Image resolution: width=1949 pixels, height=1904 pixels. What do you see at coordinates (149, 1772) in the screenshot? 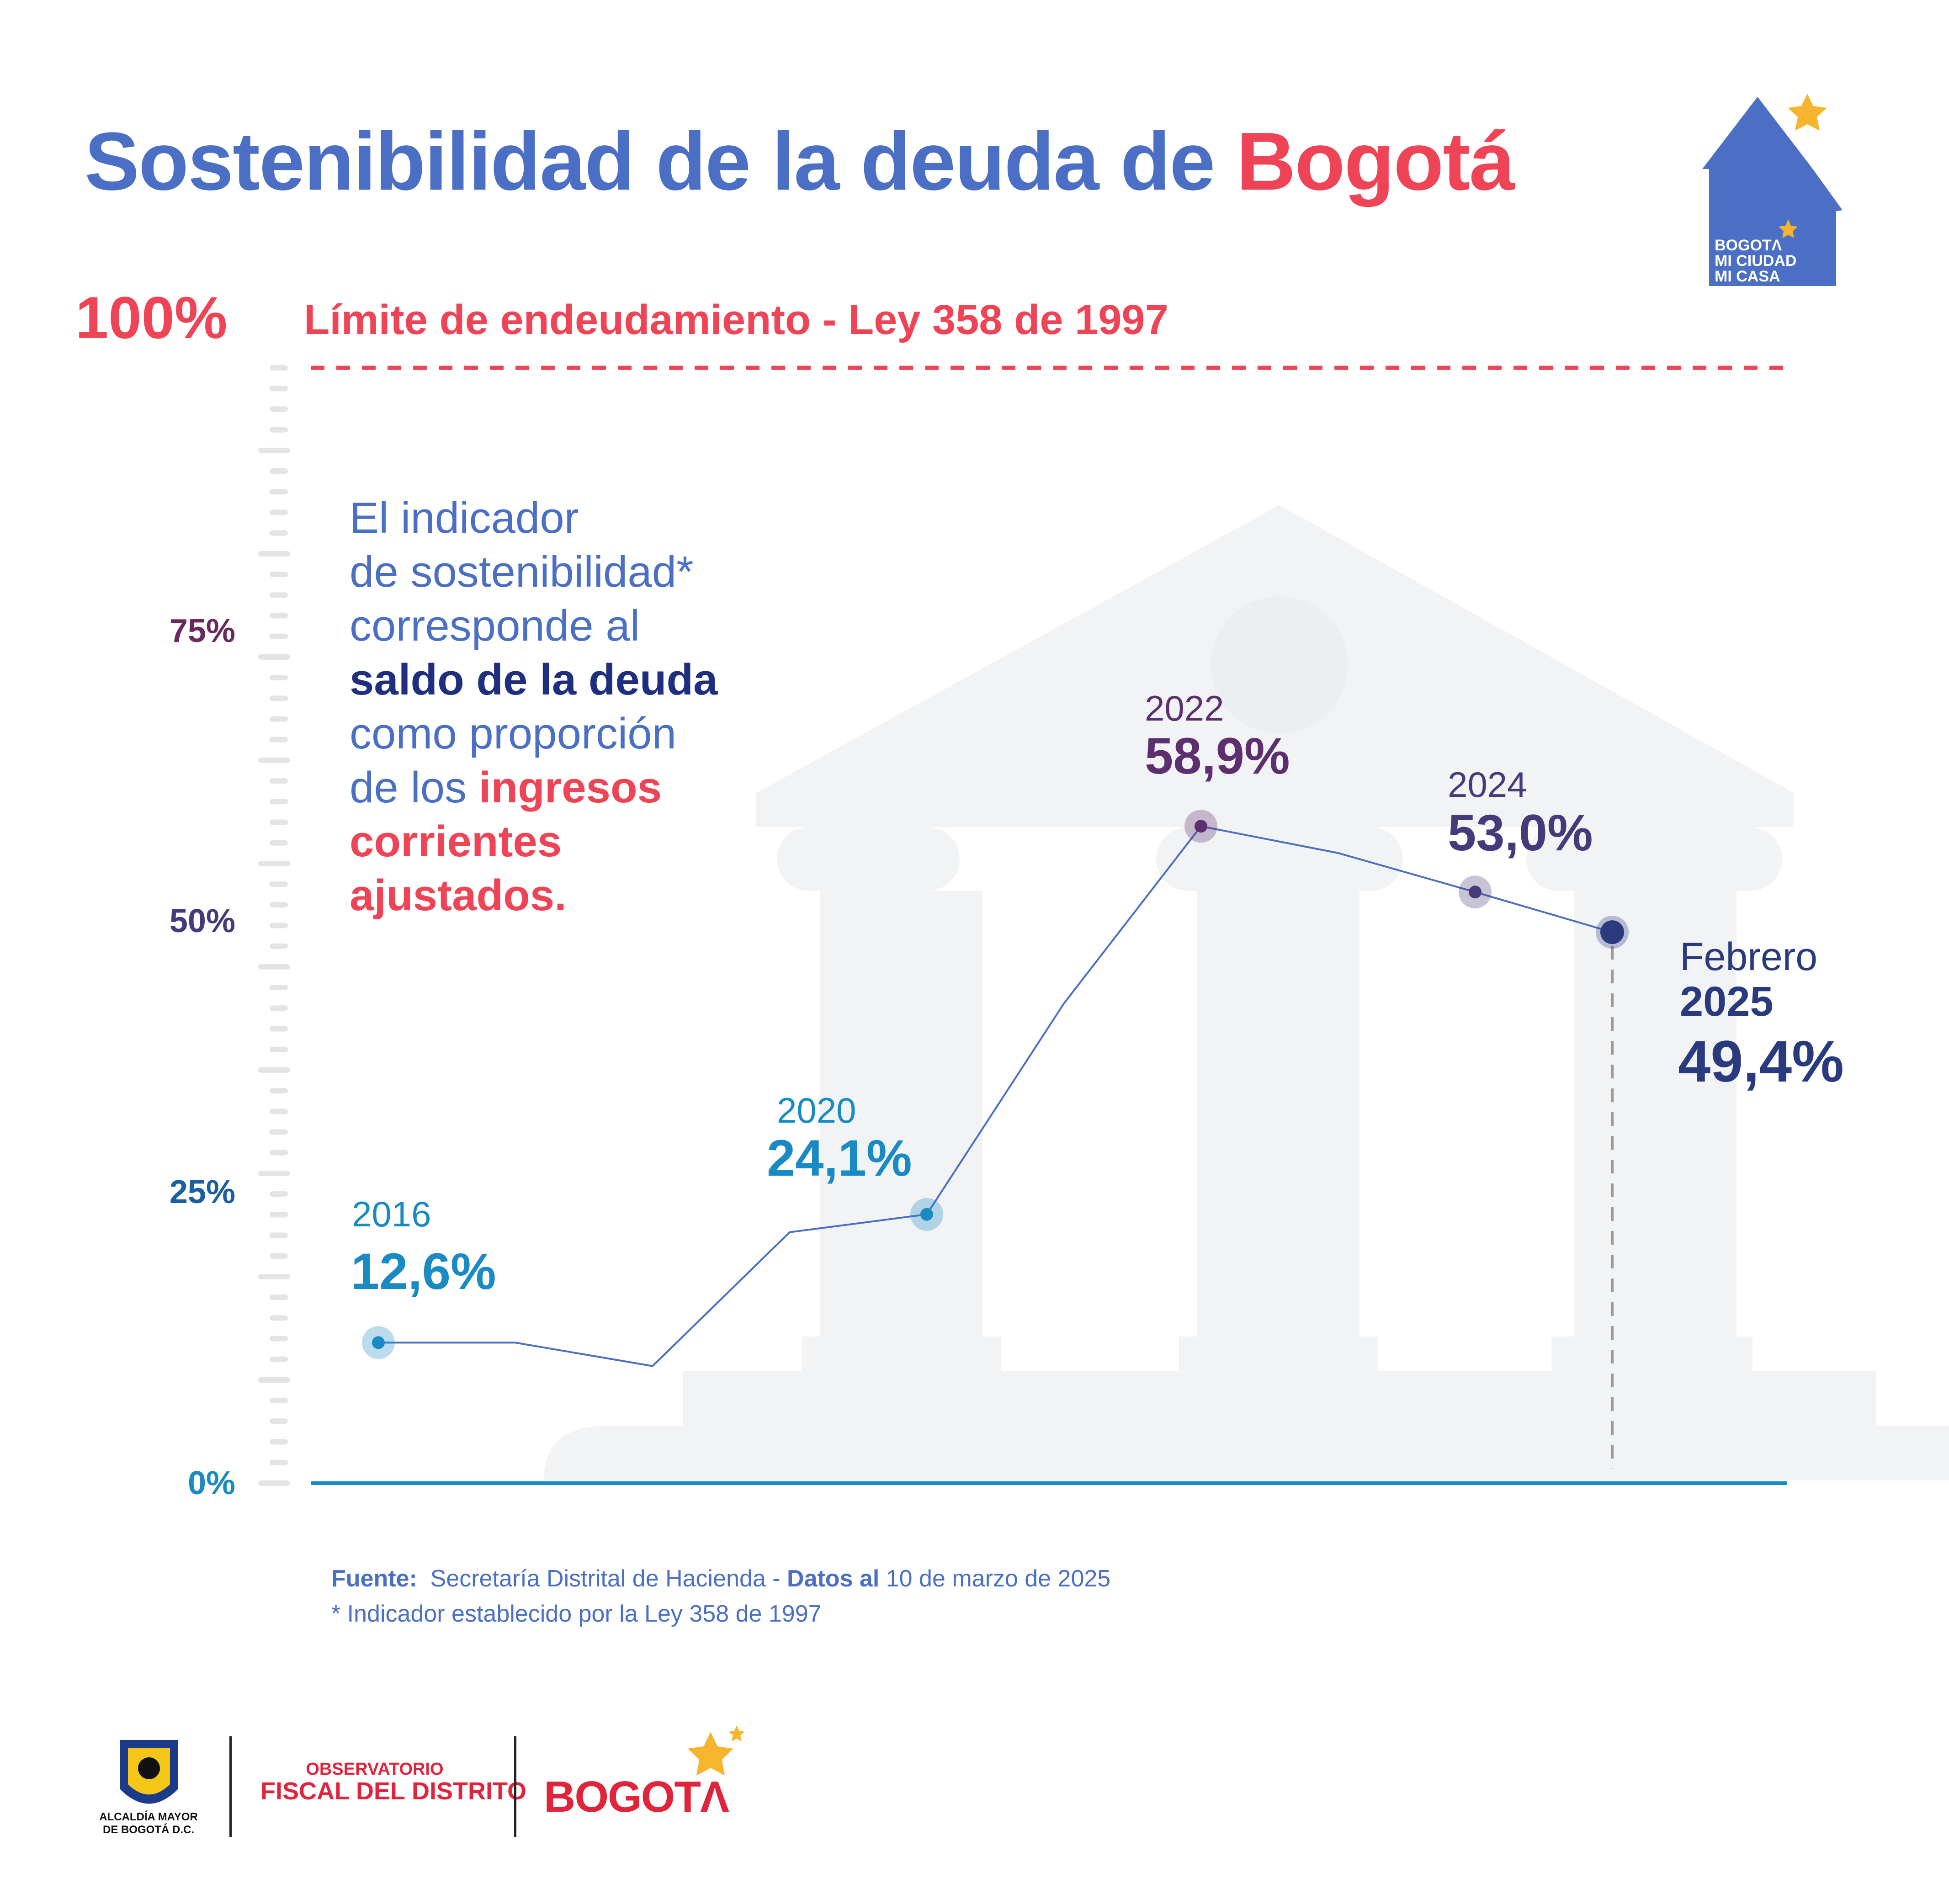
I see `coat-of-arms-logo` at bounding box center [149, 1772].